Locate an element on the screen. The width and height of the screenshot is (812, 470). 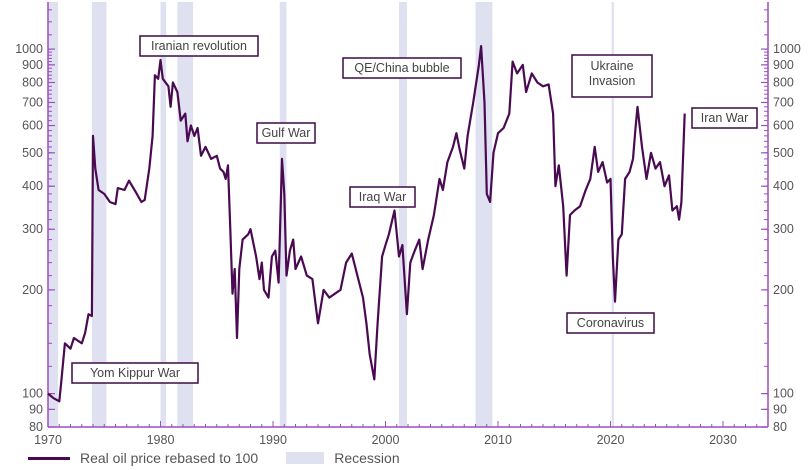
y-tick-label-right: 200 is located at coordinates (783, 290).